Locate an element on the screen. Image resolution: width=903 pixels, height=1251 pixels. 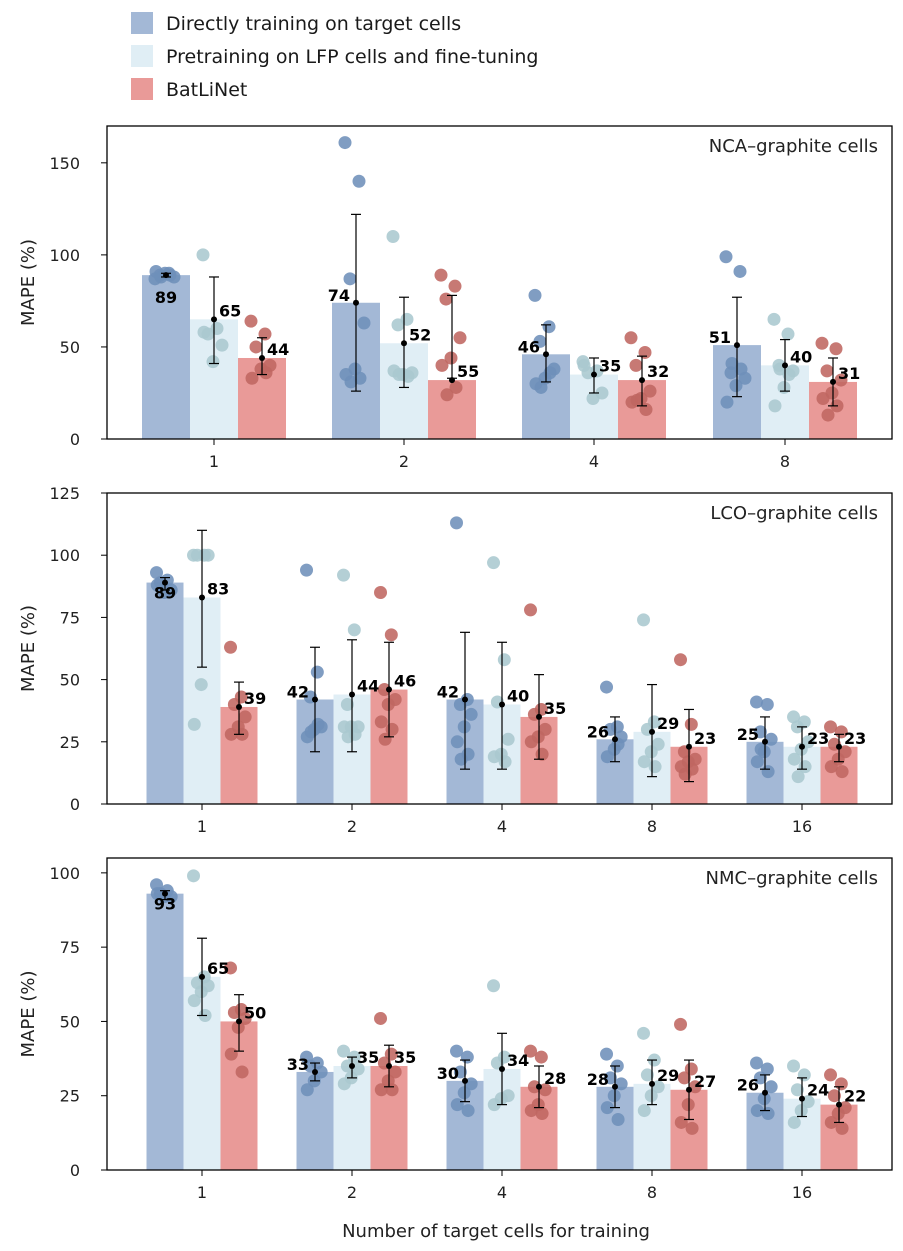
panel-title: LCO–graphite cells is located at coordinates (794, 513).